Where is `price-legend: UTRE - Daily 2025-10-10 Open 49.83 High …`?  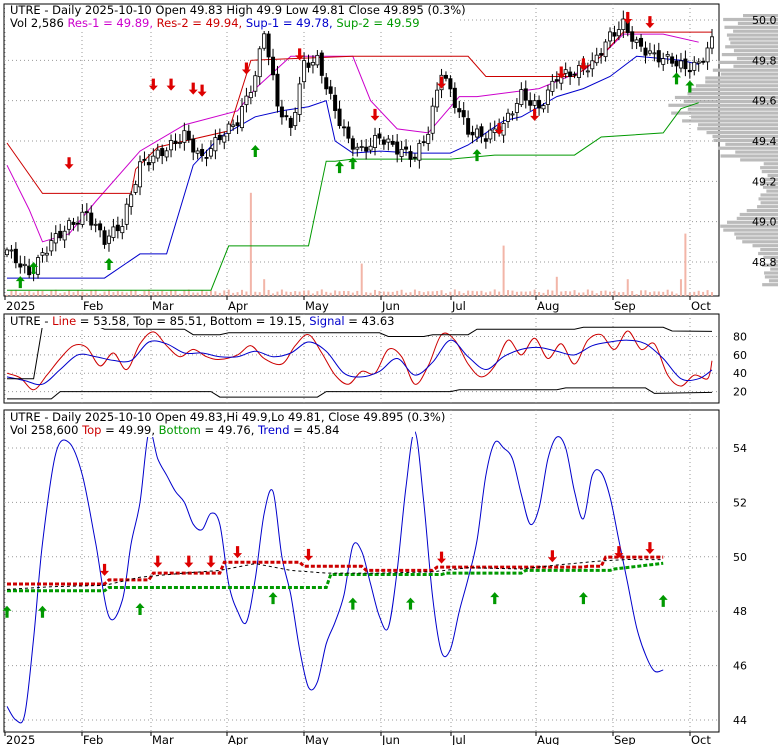 price-legend: UTRE - Daily 2025-10-10 Open 49.83 High … is located at coordinates (235, 17).